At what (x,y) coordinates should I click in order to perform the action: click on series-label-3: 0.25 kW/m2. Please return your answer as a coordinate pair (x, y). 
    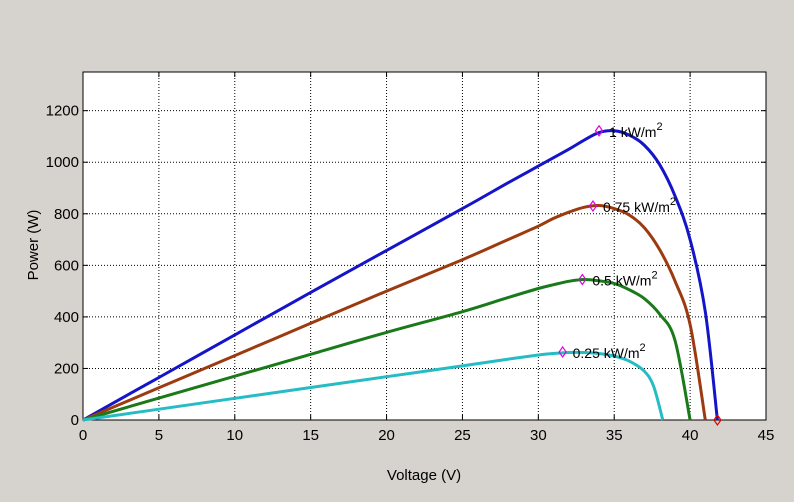
    Looking at the image, I should click on (609, 351).